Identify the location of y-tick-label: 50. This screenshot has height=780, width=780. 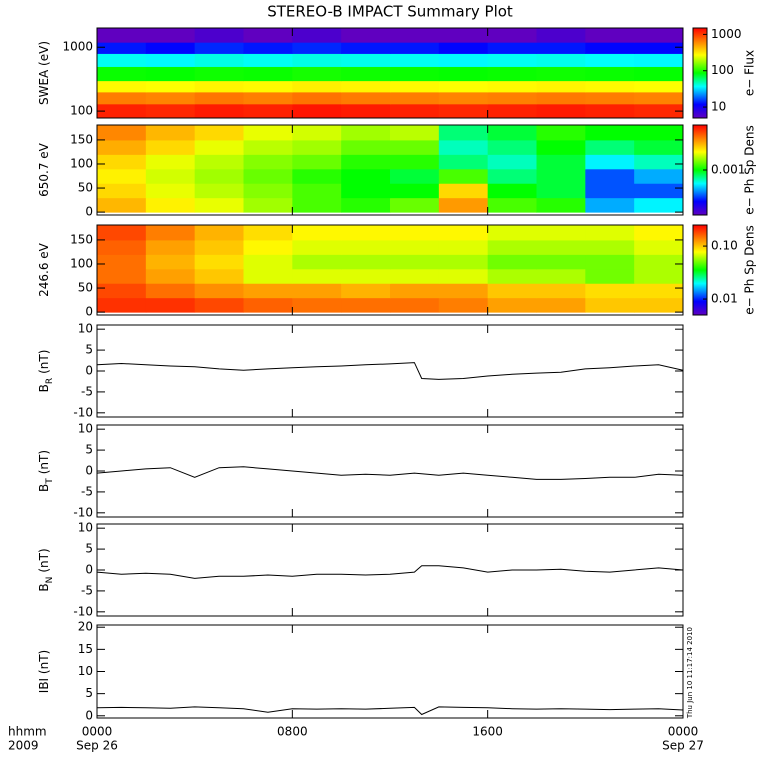
(85, 188).